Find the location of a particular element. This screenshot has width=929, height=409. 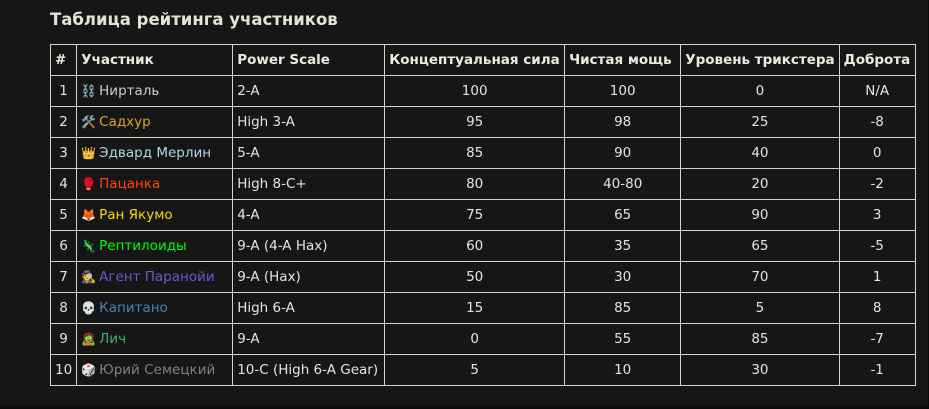

participant-emoji-icon: 🦊 is located at coordinates (89, 215).